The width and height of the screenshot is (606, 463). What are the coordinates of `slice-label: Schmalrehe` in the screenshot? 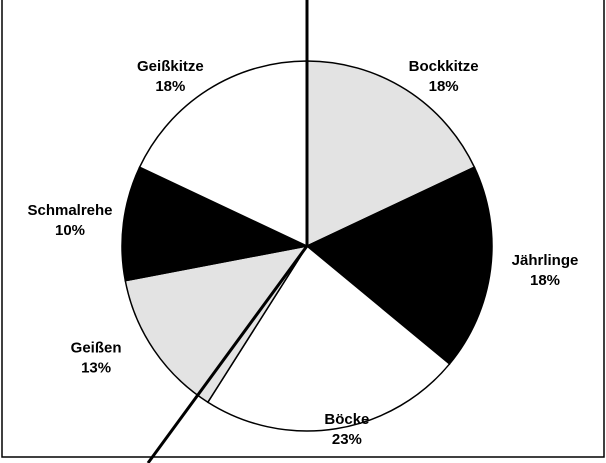 It's located at (69, 210).